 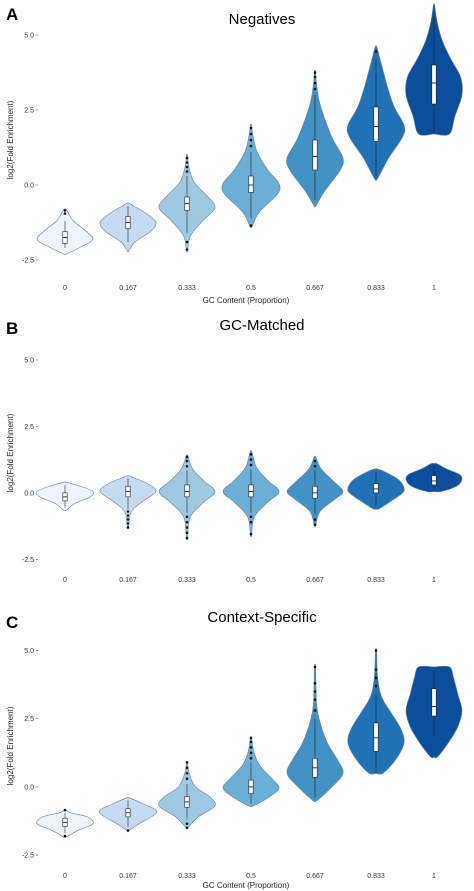 I want to click on x-tick-label: 0.5, so click(x=251, y=288).